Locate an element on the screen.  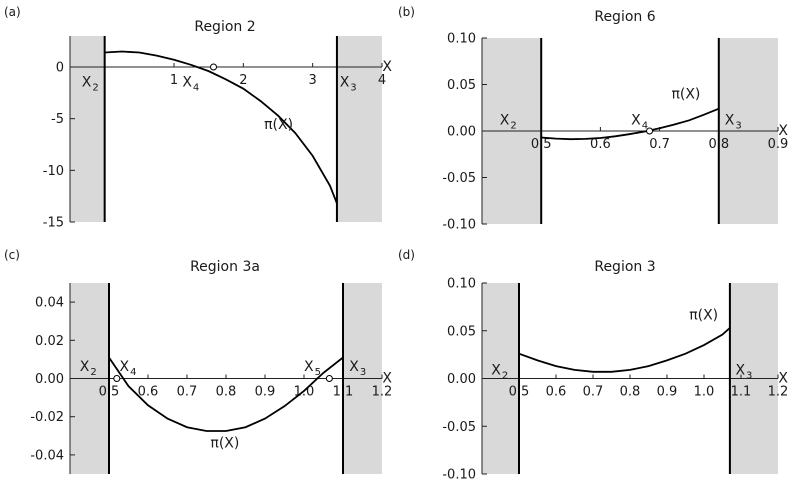
y-tick-label: -15 is located at coordinates (53, 223).